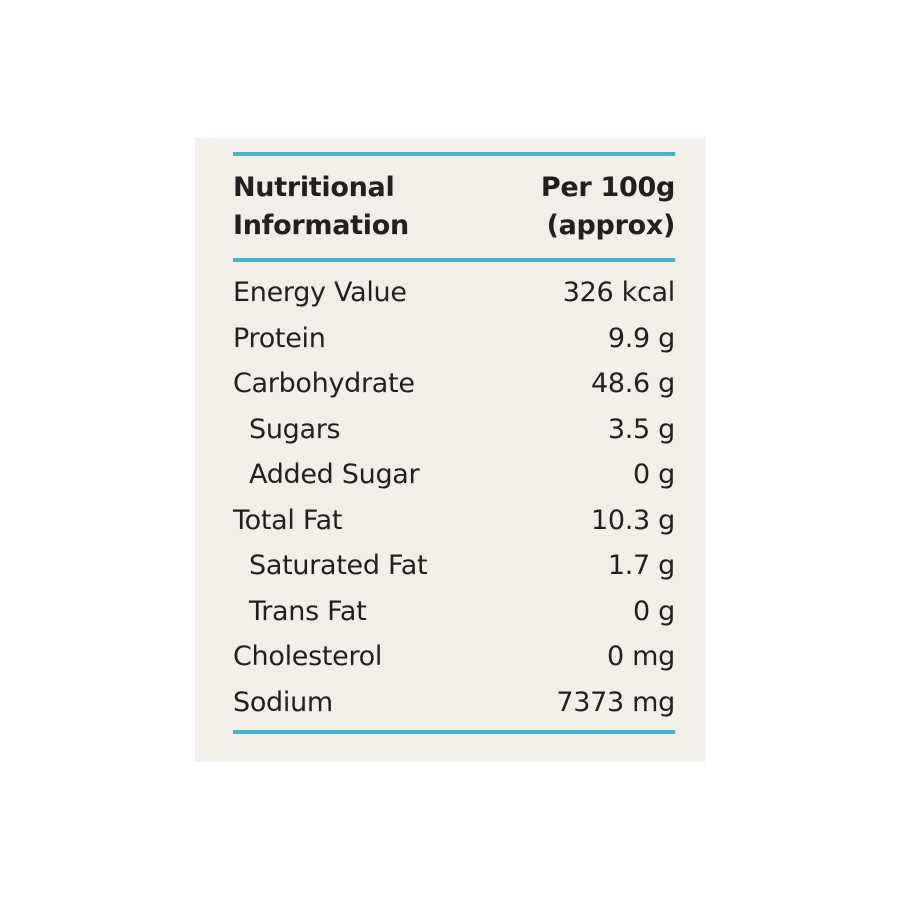 The width and height of the screenshot is (900, 900). Describe the element at coordinates (640, 656) in the screenshot. I see `nutrient-value: 0 mg` at that location.